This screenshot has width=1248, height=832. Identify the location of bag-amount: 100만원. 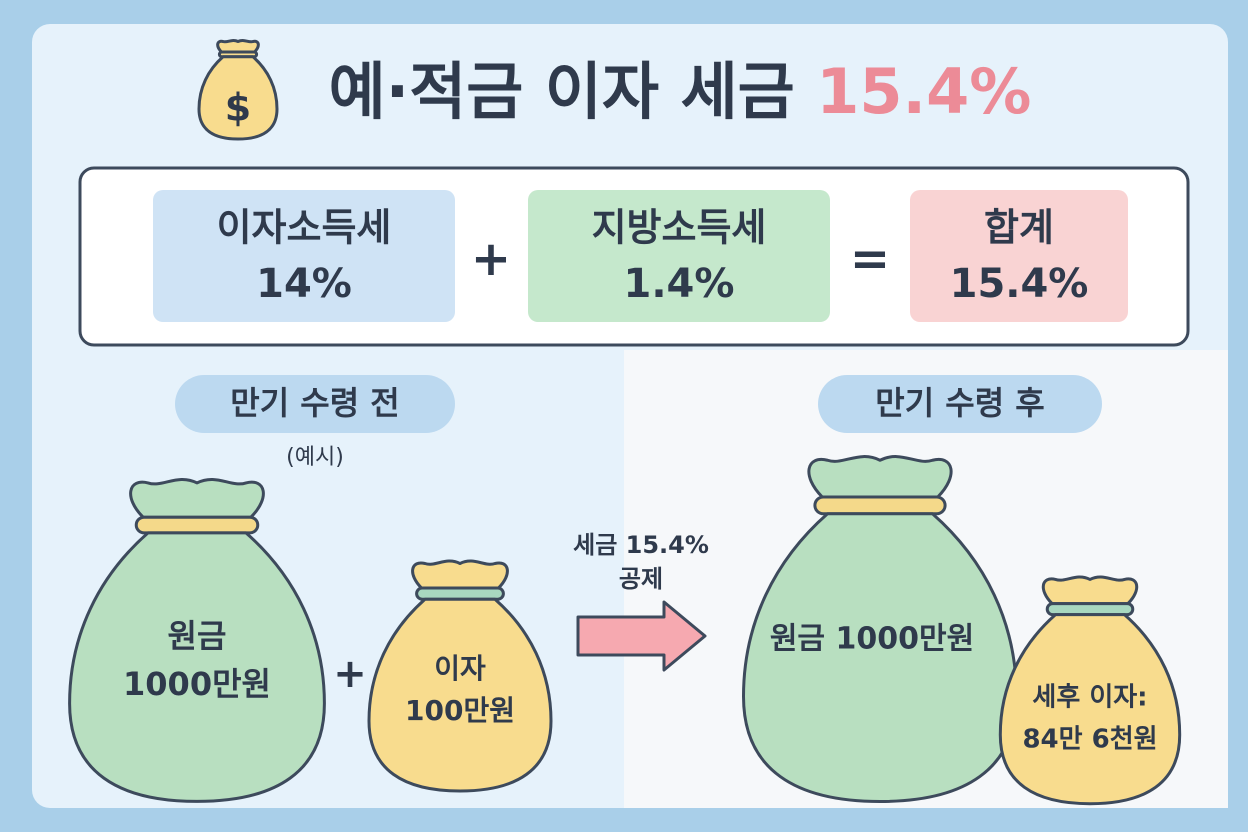
(460, 710).